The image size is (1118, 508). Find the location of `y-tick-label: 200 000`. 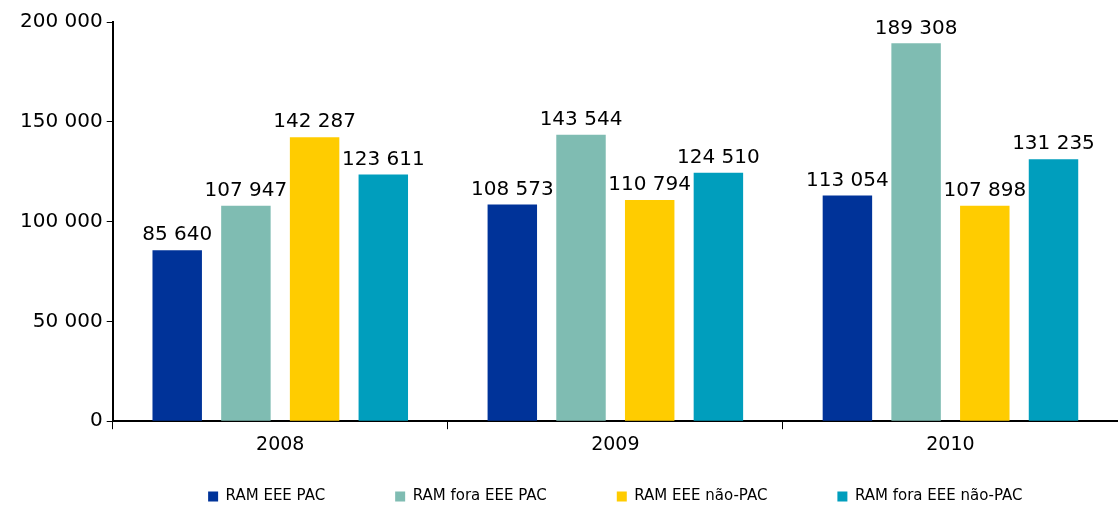

y-tick-label: 200 000 is located at coordinates (61, 20).